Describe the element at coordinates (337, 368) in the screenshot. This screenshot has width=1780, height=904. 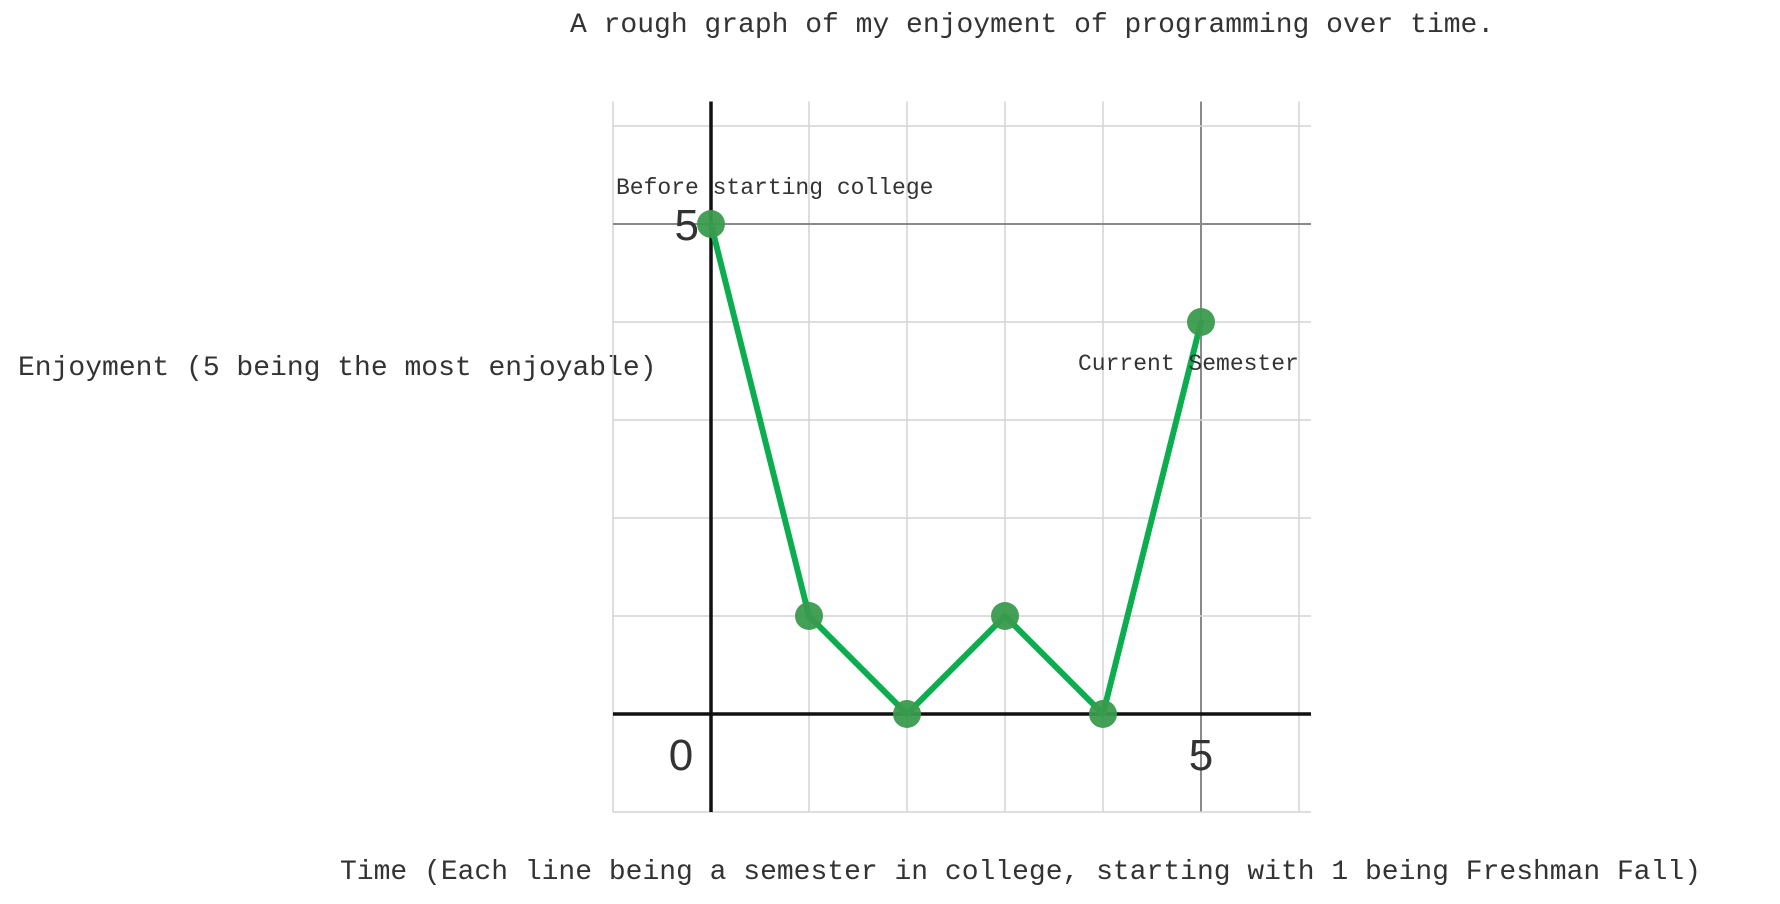
I see `y-axis-label: Enjoyment (5 being the most enjoyable)` at that location.